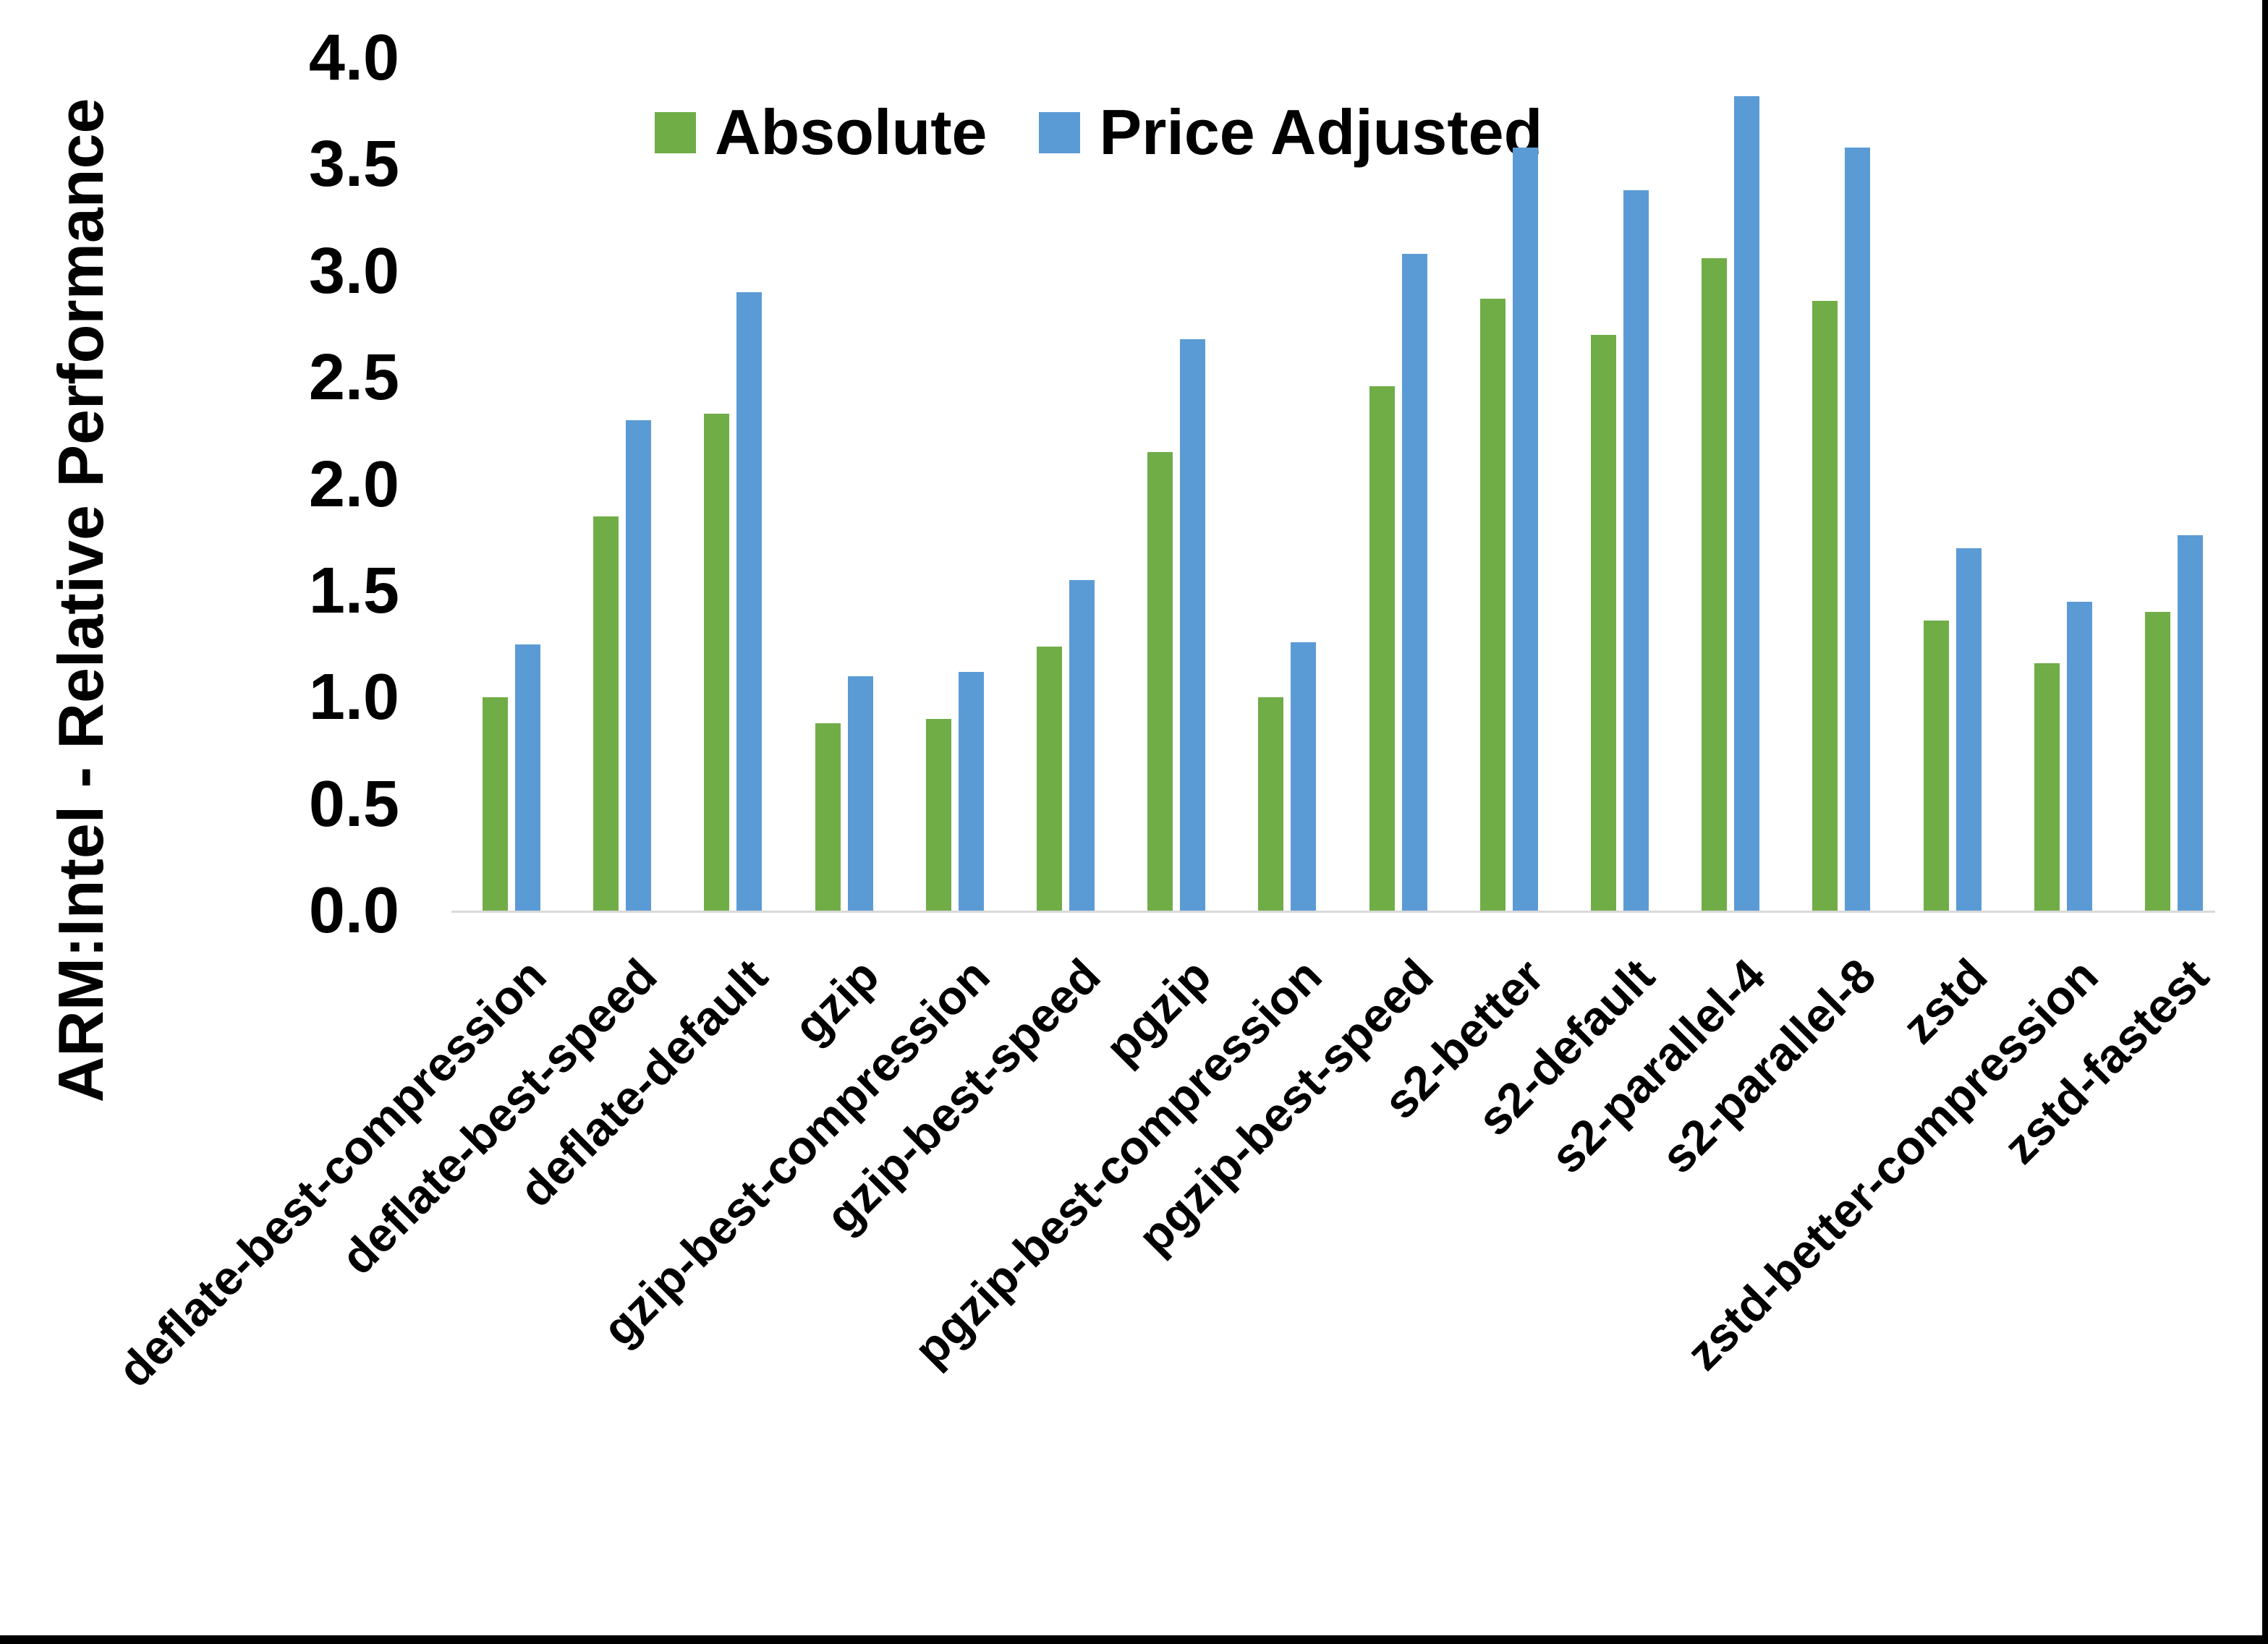 The height and width of the screenshot is (1644, 2268). I want to click on bar-absolute-pgzip-best-compression, so click(1270, 804).